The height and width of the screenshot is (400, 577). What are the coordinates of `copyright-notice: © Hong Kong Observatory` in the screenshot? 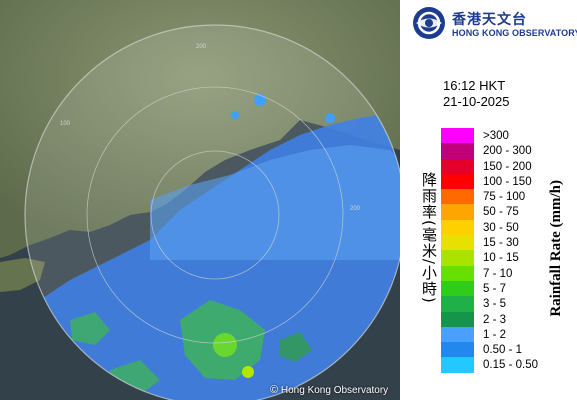 It's located at (329, 390).